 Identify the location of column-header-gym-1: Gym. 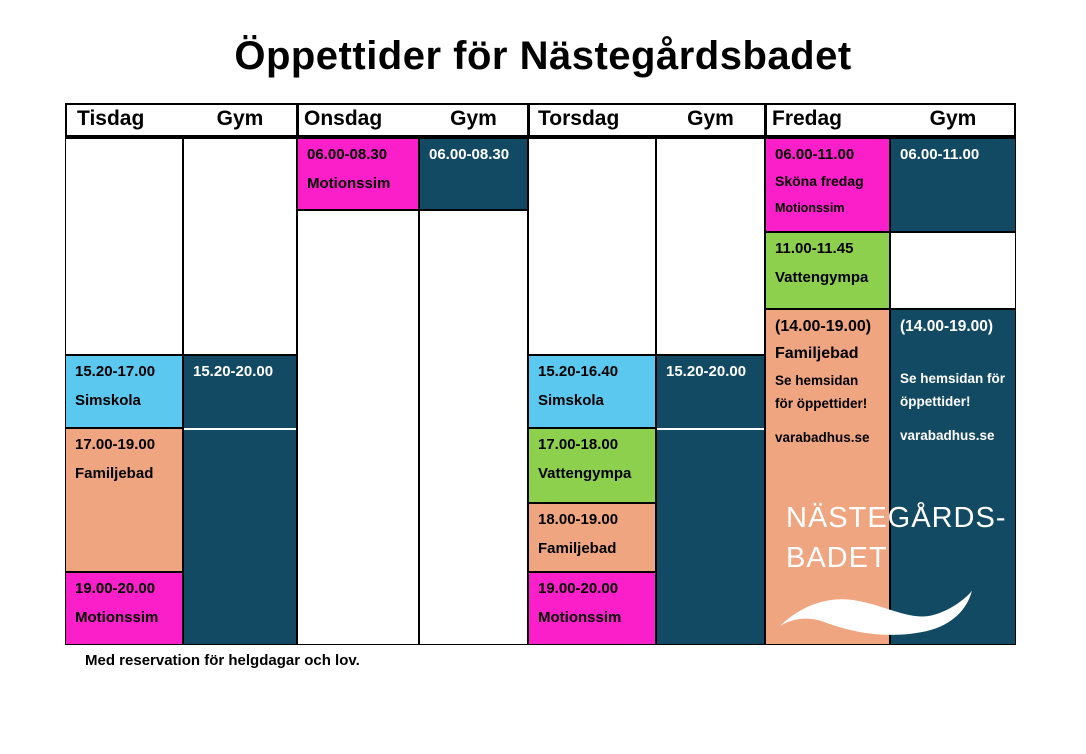
(240, 118).